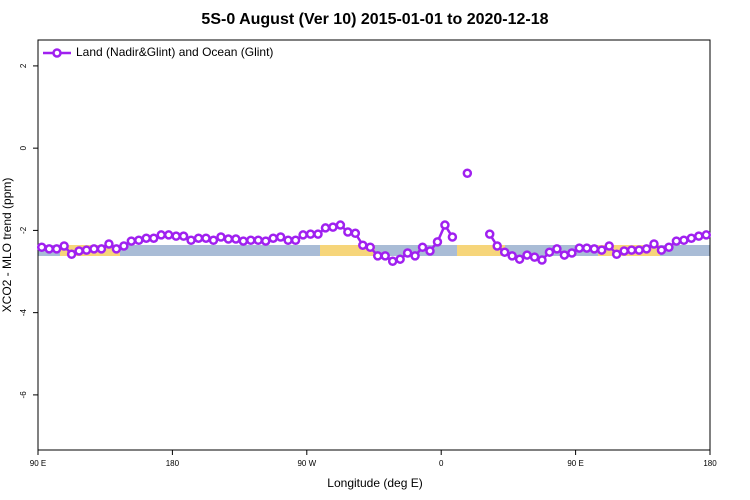 This screenshot has width=750, height=500. I want to click on y-tick-label: 0, so click(23, 147).